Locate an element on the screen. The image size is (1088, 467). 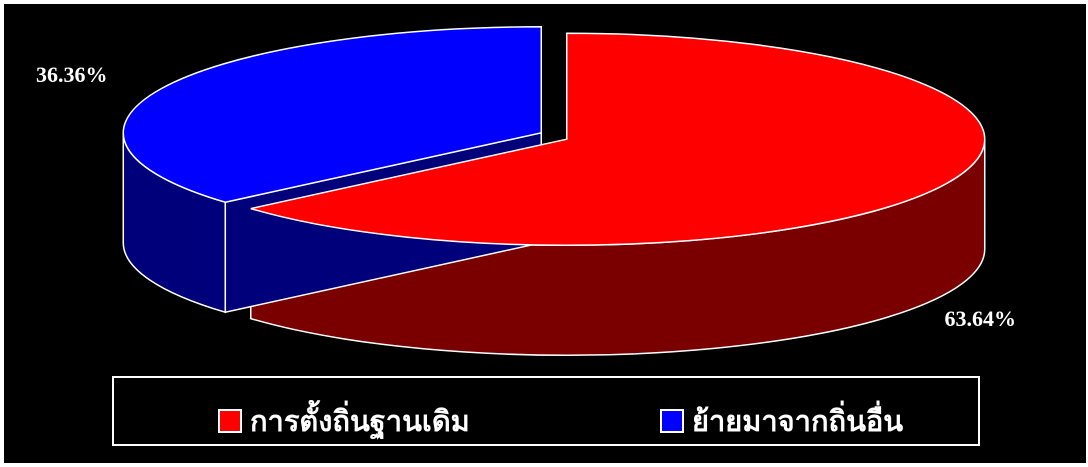
legend: การตั้งถิ่นฐานเดิม ย้ายมาจากถิ่นอื่น is located at coordinates (546, 411).